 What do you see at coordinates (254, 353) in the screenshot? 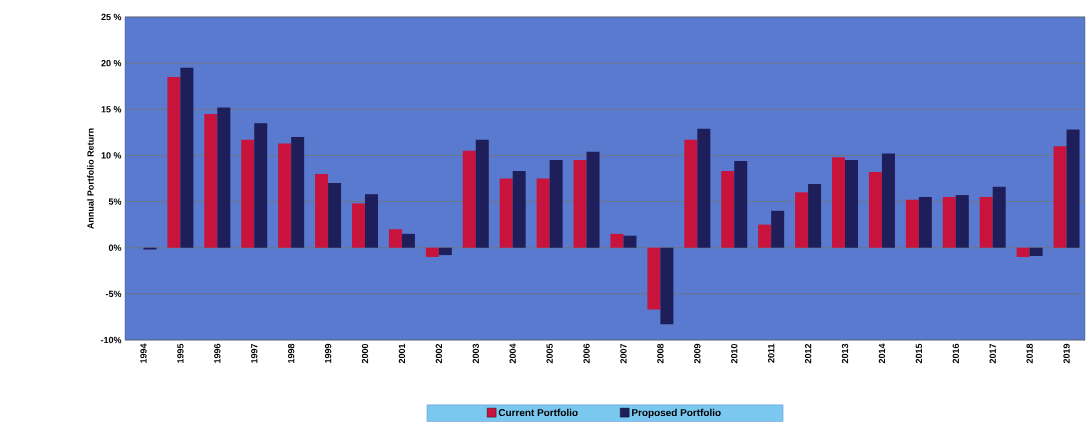
I see `x-tick-label: 1997` at bounding box center [254, 353].